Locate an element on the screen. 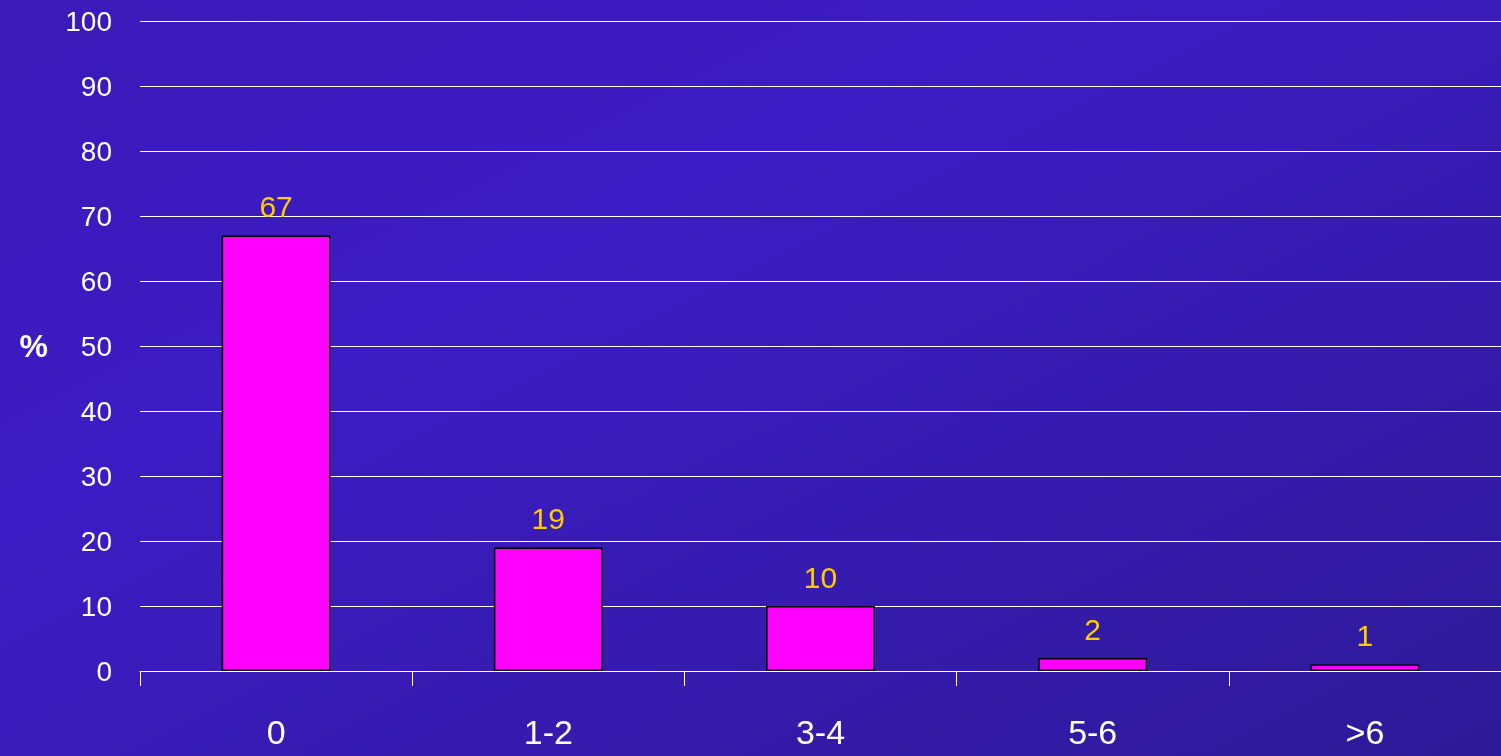 The height and width of the screenshot is (756, 1501). y-tick-label: 20 is located at coordinates (96, 541).